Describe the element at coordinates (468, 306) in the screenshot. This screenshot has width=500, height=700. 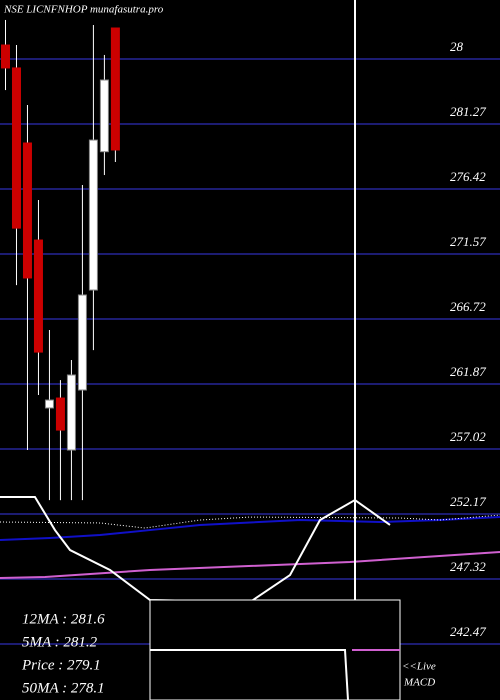
I see `y-tick-label: 266.72` at that location.